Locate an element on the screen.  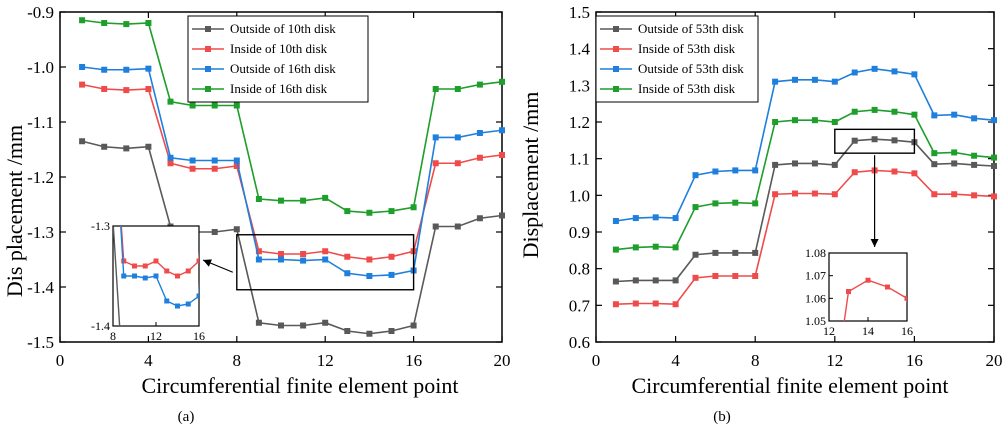
legend-label: Outside of 10th disk is located at coordinates (283, 28).